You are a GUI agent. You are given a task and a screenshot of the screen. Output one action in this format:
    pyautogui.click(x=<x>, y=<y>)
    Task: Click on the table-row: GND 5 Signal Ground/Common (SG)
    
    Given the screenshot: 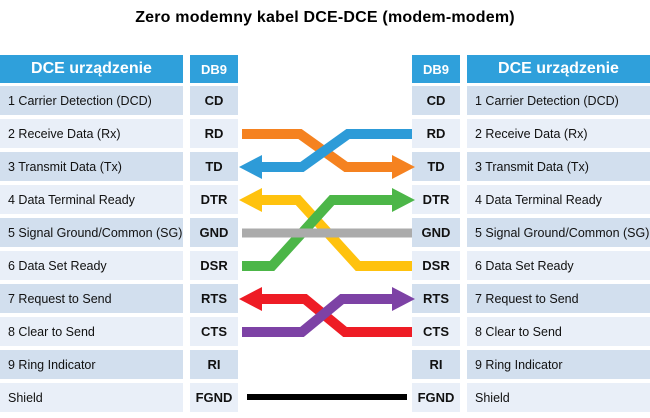 What is the action you would take?
    pyautogui.click(x=531, y=232)
    